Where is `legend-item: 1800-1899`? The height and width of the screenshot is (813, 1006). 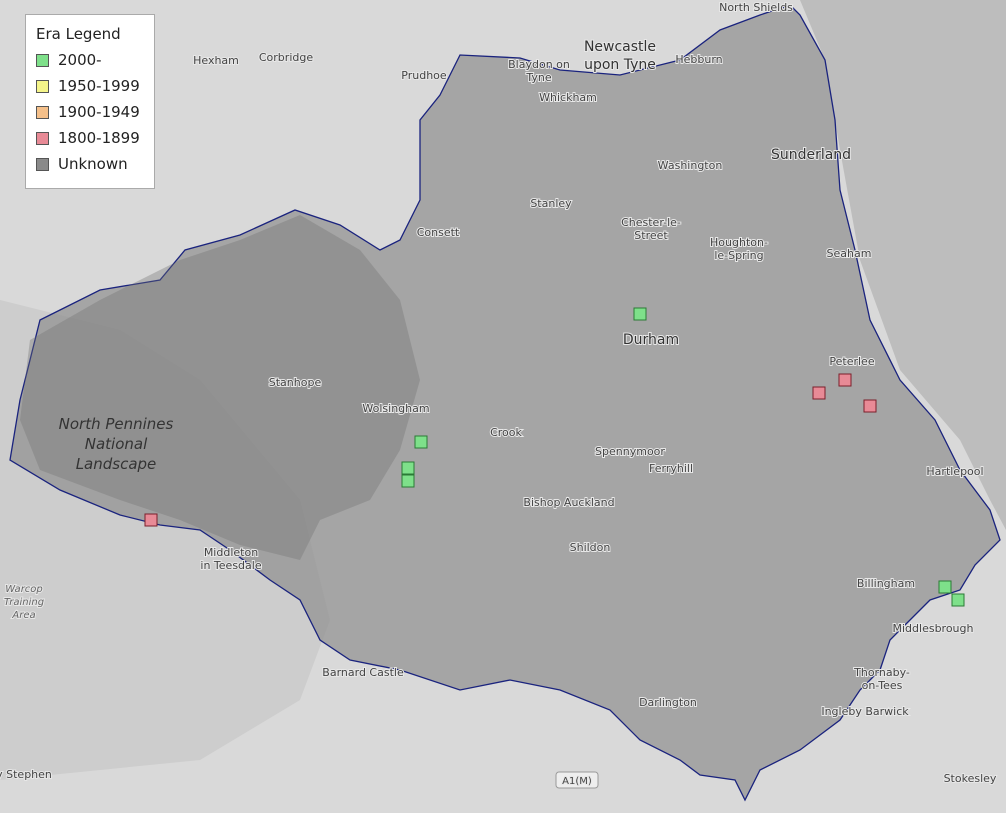
legend-item: 1800-1899 is located at coordinates (90, 138).